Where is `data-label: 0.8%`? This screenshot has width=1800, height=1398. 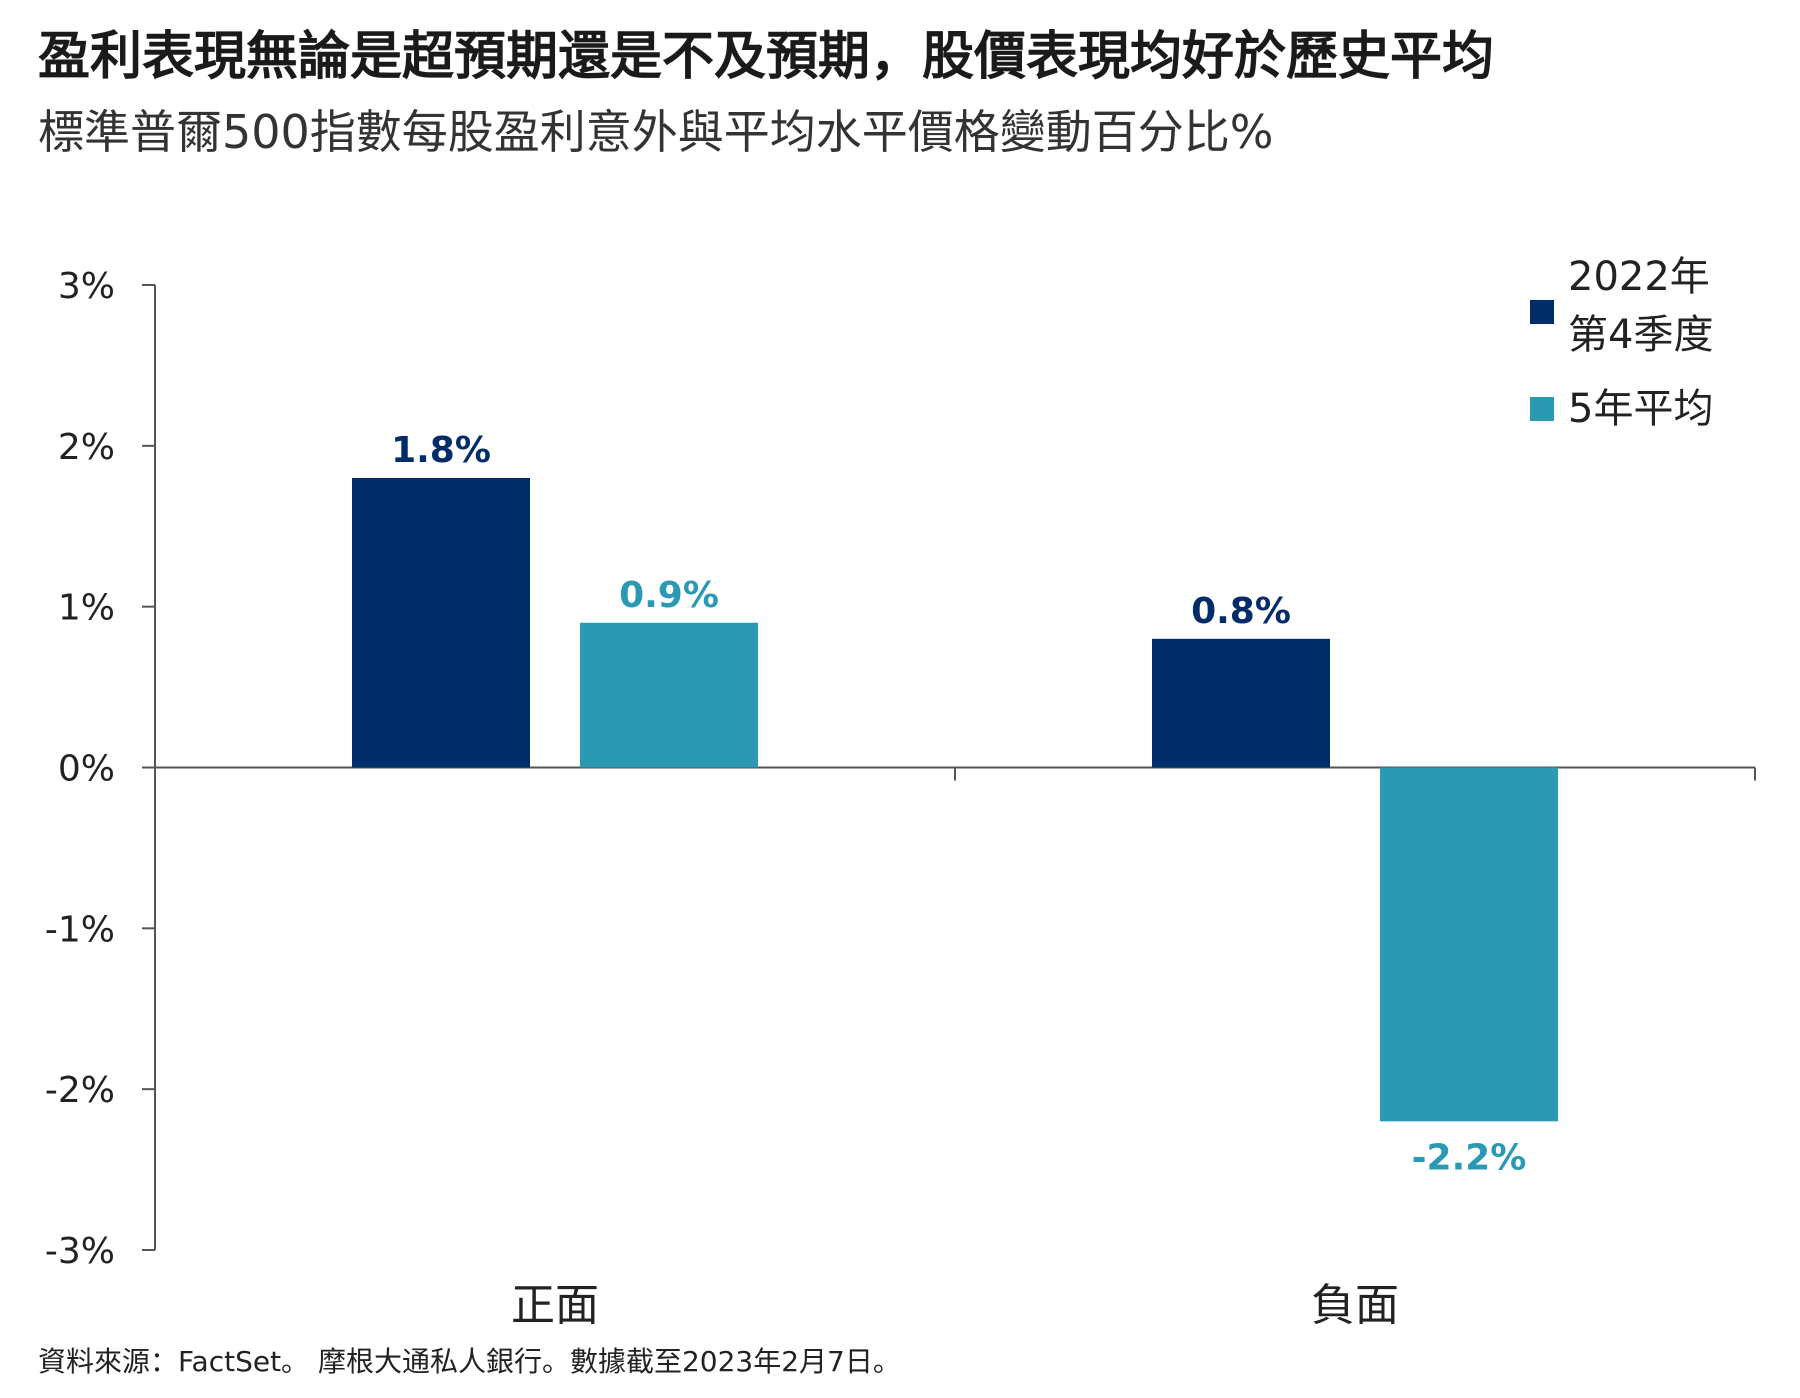 data-label: 0.8% is located at coordinates (1241, 611).